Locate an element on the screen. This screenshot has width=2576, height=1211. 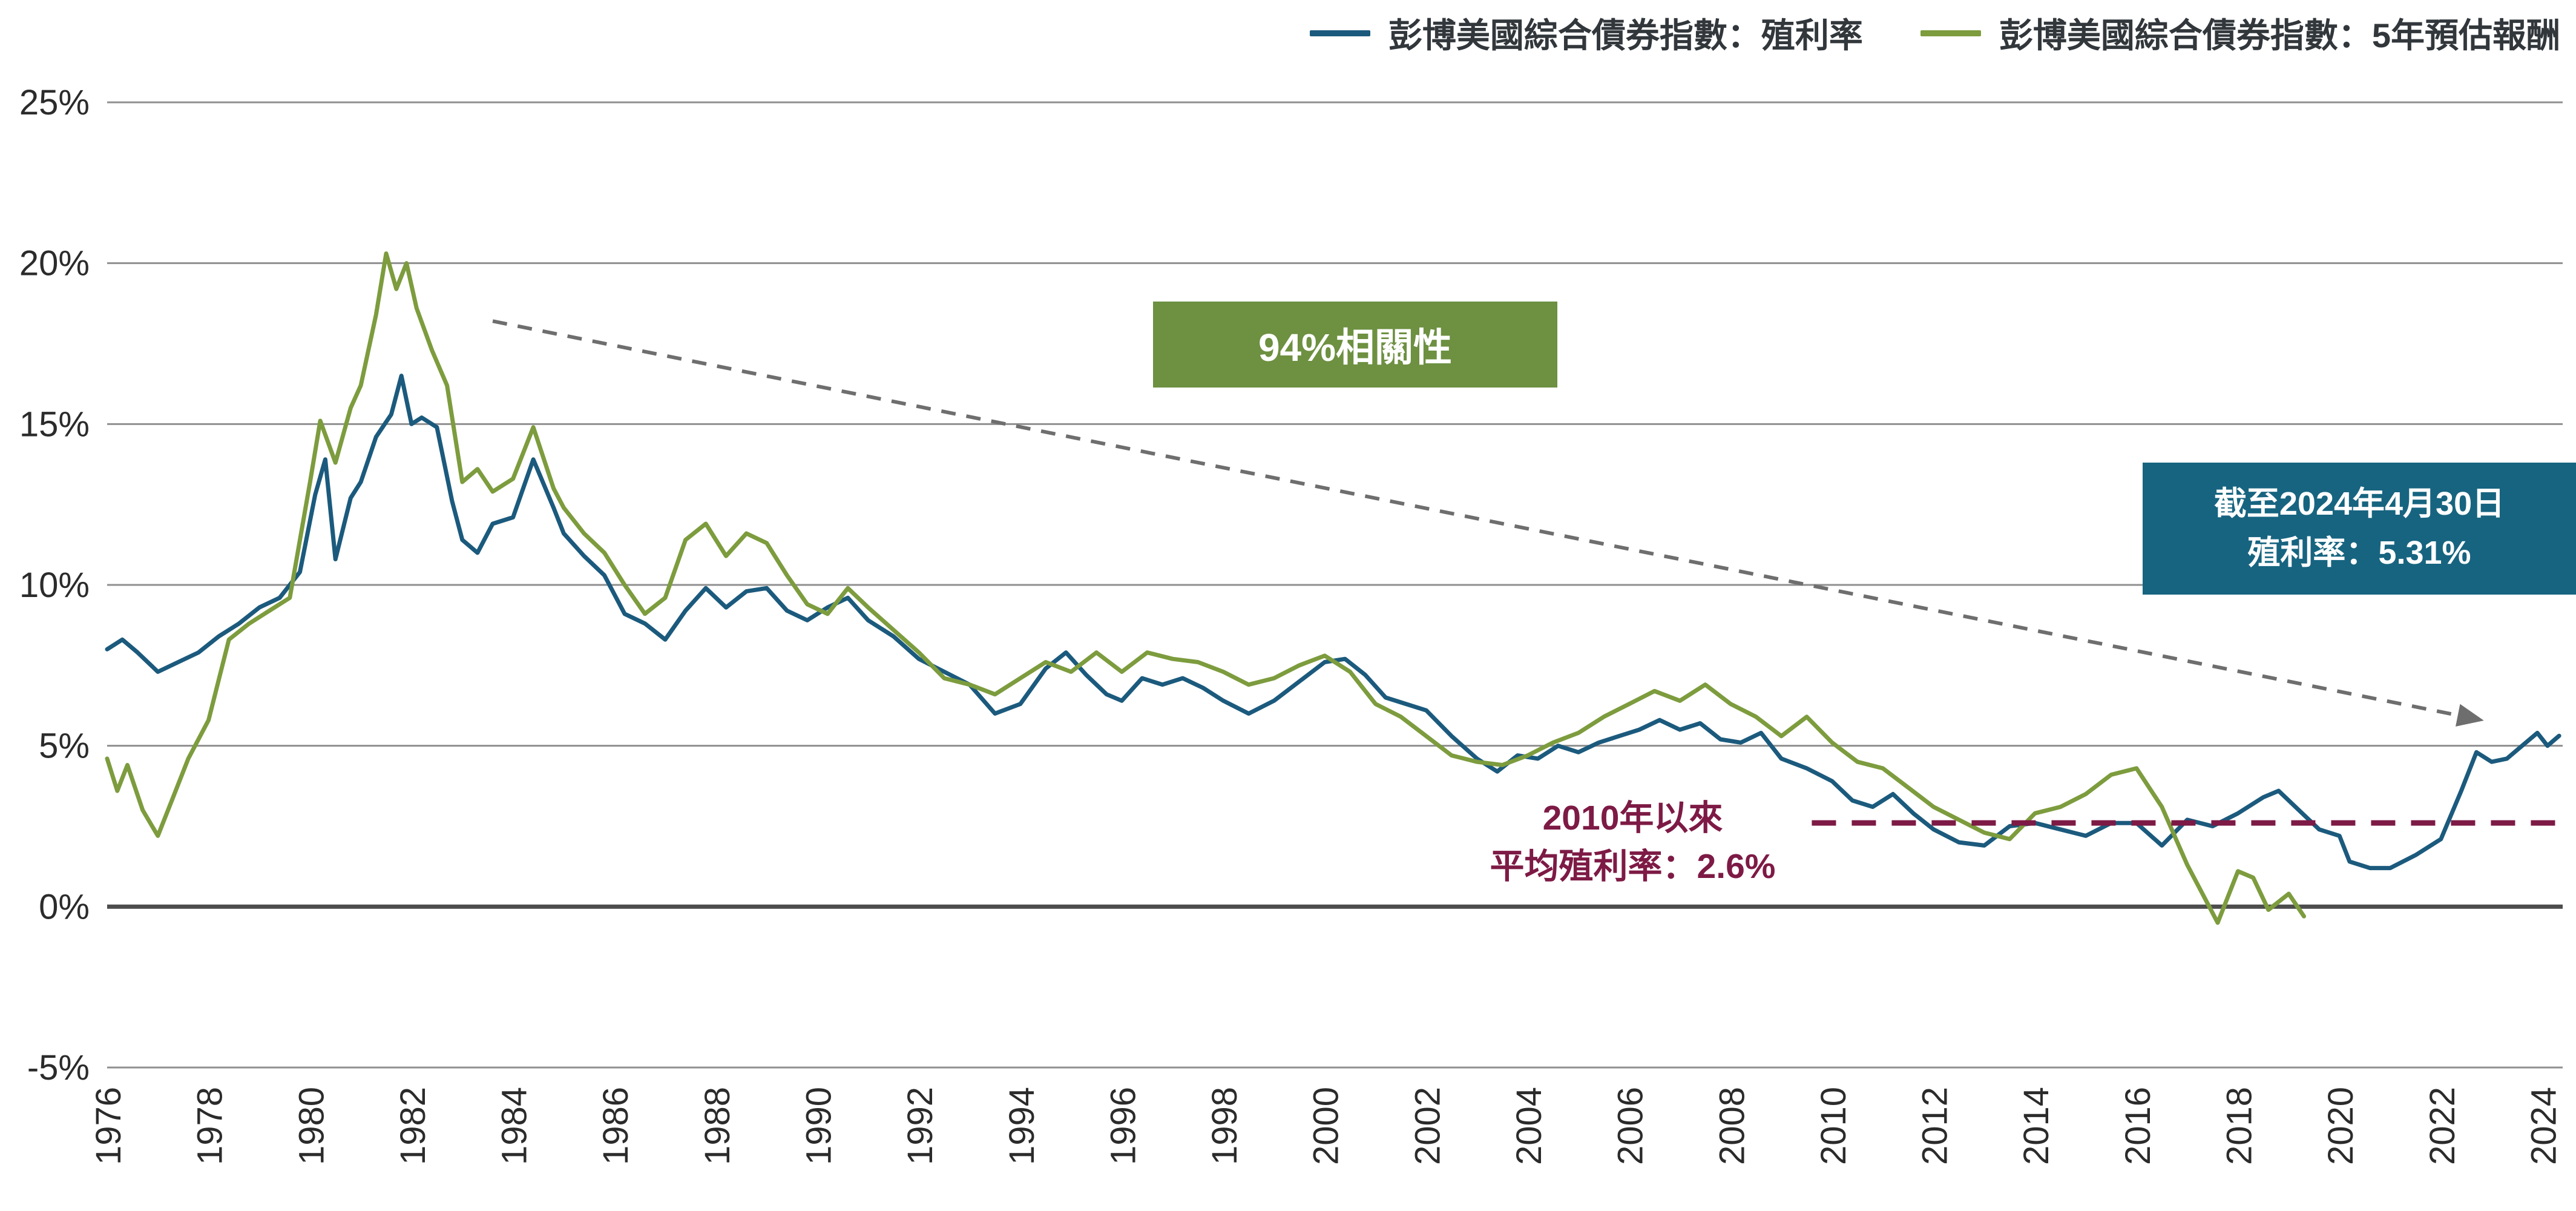
y-axis-tick-label: 25% is located at coordinates (54, 102).